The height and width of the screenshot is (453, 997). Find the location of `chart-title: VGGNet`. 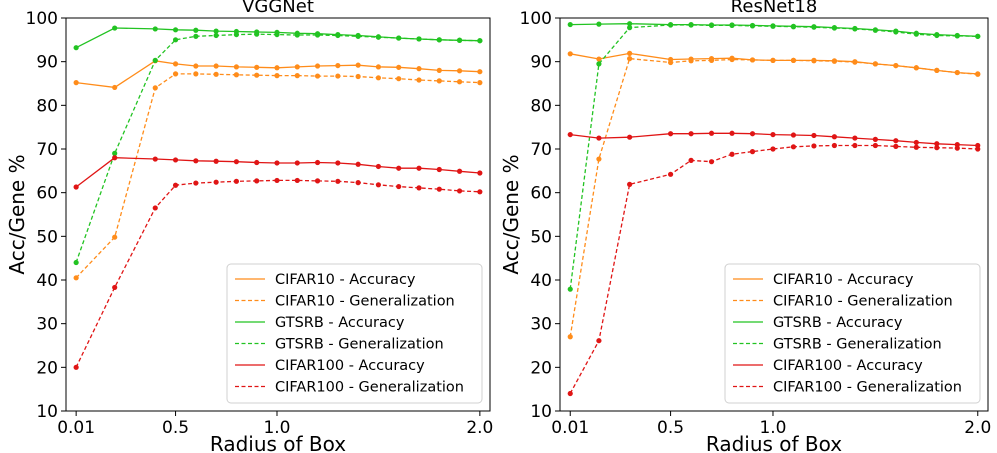

chart-title: VGGNet is located at coordinates (278, 8).